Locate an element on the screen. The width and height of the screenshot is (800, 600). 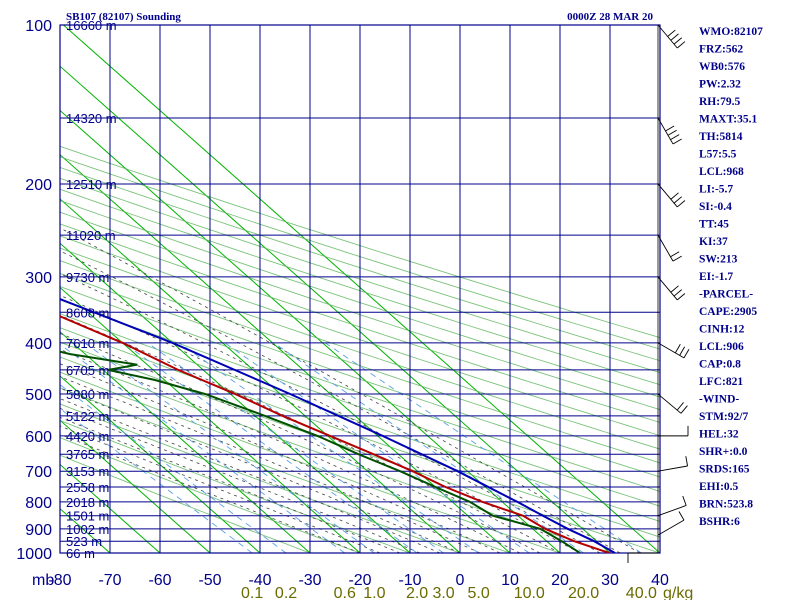
pressure-tick-label: 600 is located at coordinates (38, 437).